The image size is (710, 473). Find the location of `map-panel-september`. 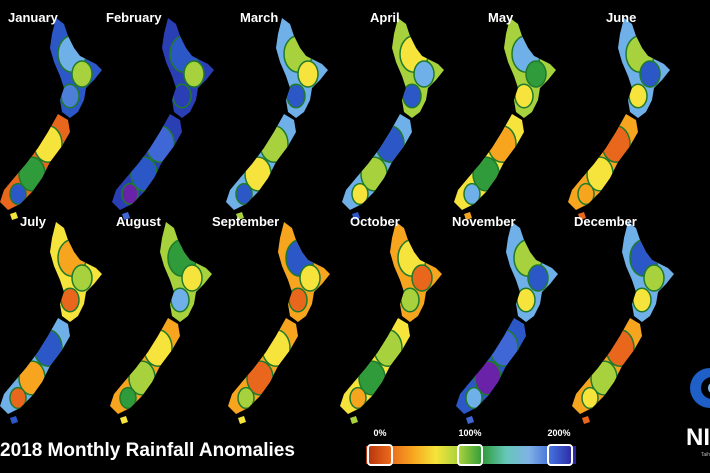

map-panel-september is located at coordinates (285, 321).